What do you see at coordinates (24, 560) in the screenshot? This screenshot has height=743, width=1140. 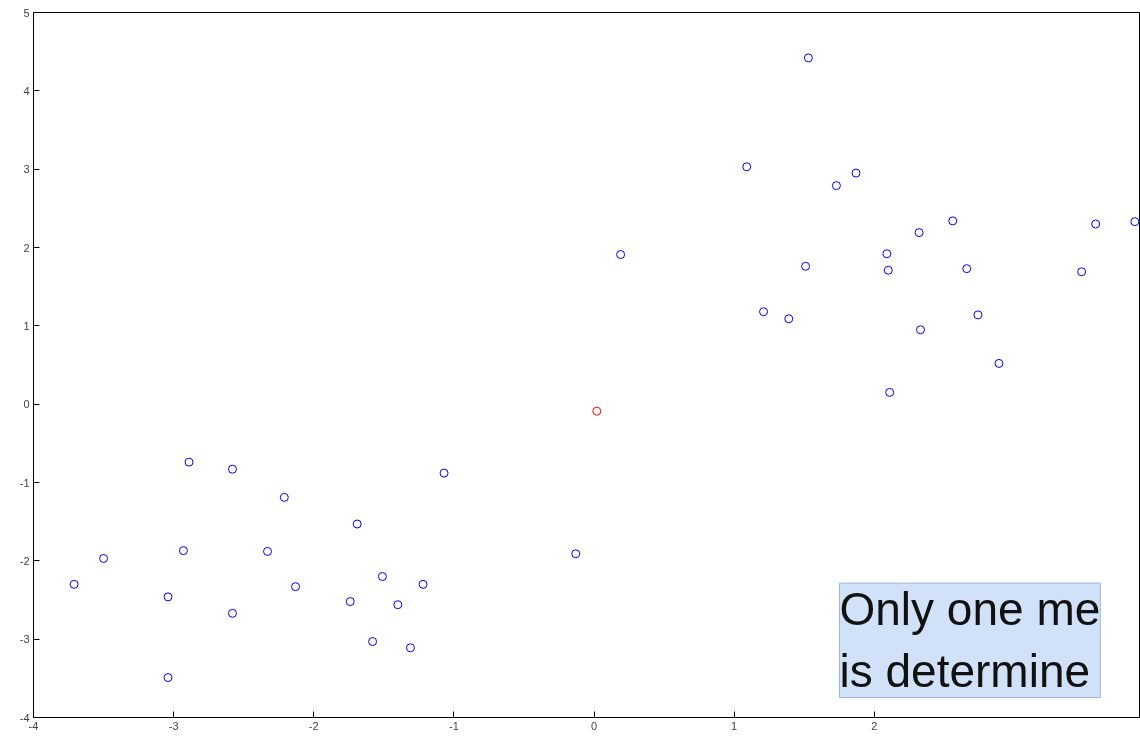 I see `y-tick-label: -2` at bounding box center [24, 560].